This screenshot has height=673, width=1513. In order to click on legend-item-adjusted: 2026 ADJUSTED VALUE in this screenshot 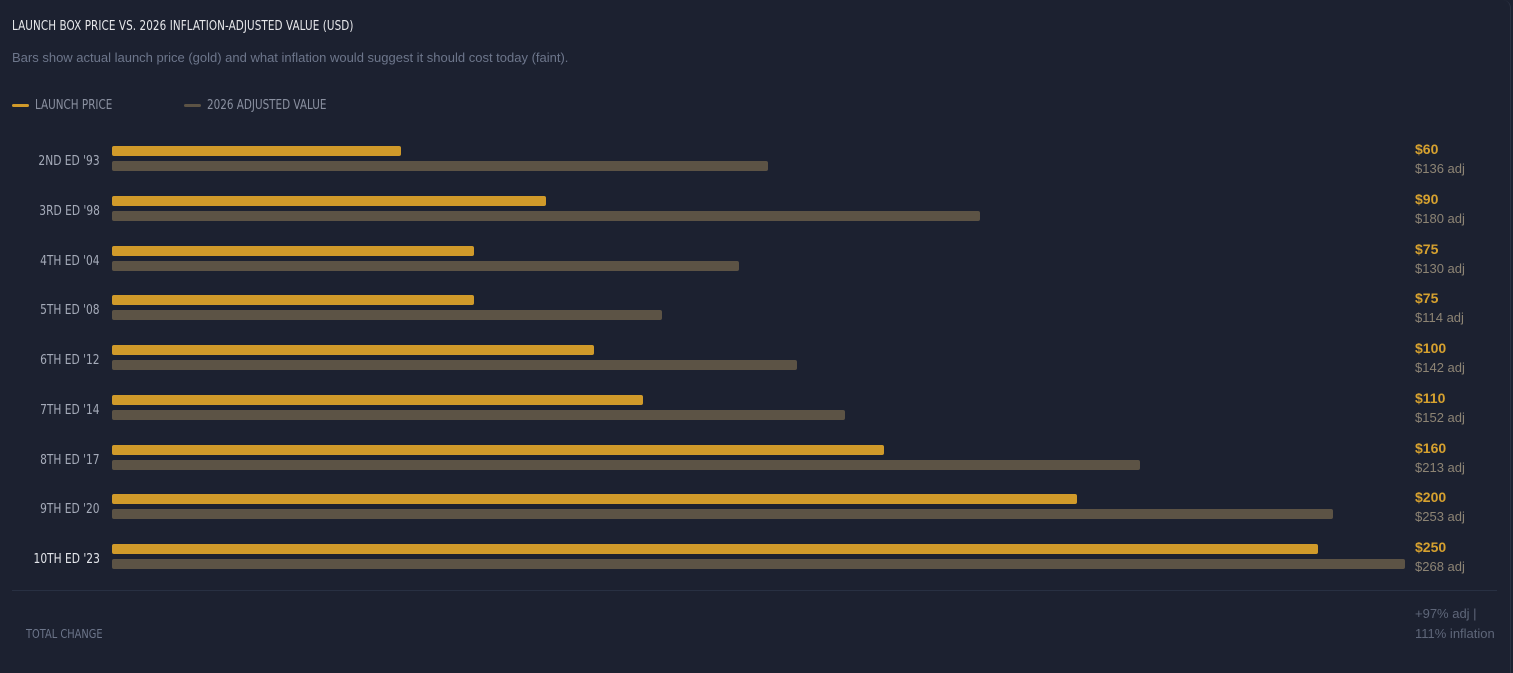, I will do `click(255, 105)`.